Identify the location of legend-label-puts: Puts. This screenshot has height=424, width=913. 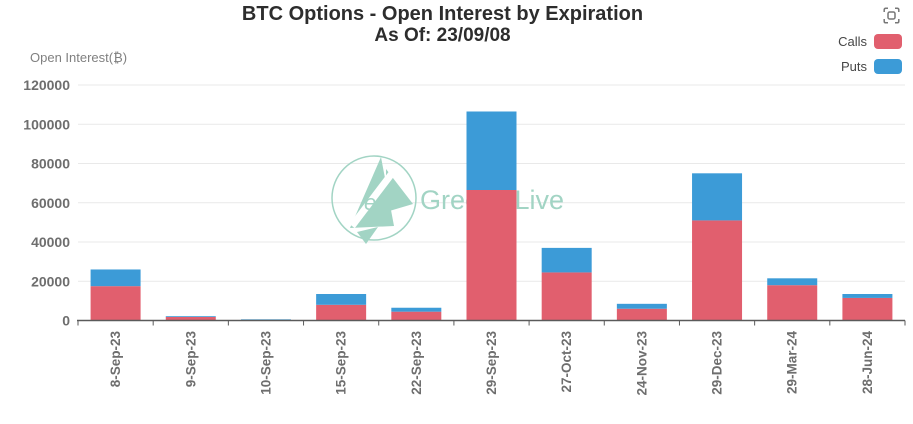
(853, 66).